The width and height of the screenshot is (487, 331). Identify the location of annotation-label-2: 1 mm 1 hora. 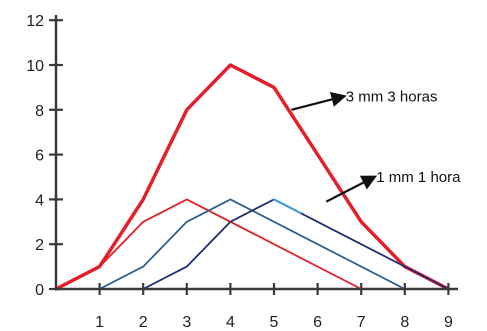
(418, 177).